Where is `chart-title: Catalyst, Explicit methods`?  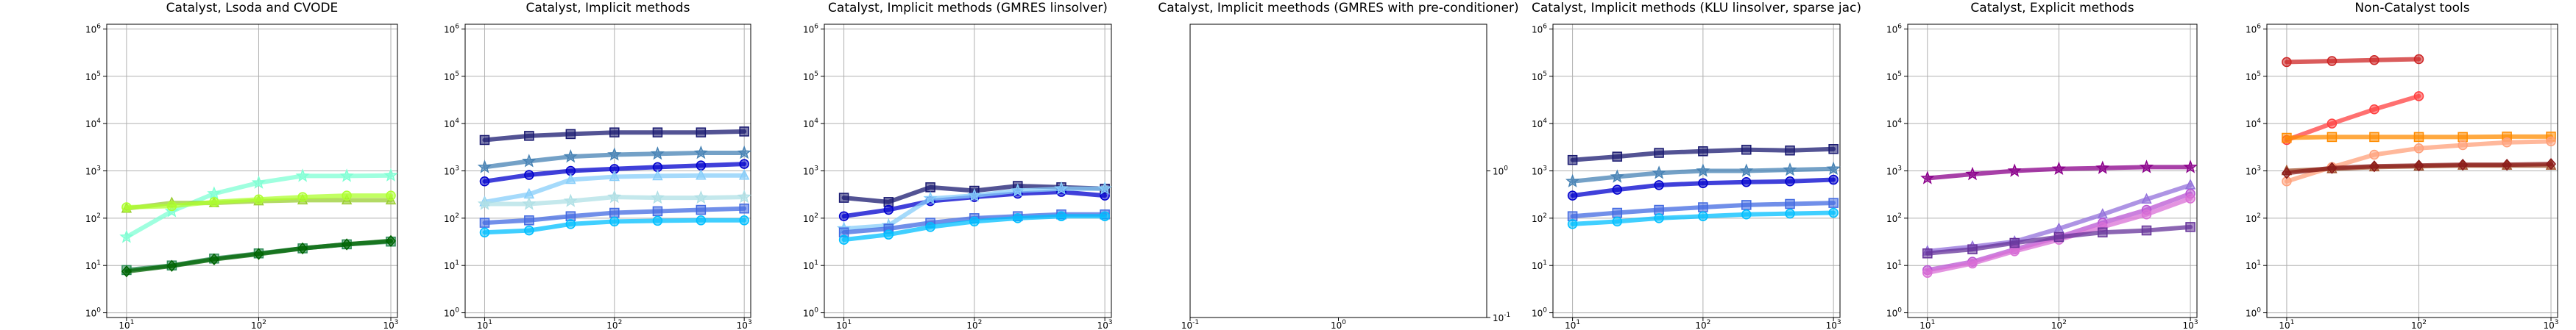 chart-title: Catalyst, Explicit methods is located at coordinates (2052, 8).